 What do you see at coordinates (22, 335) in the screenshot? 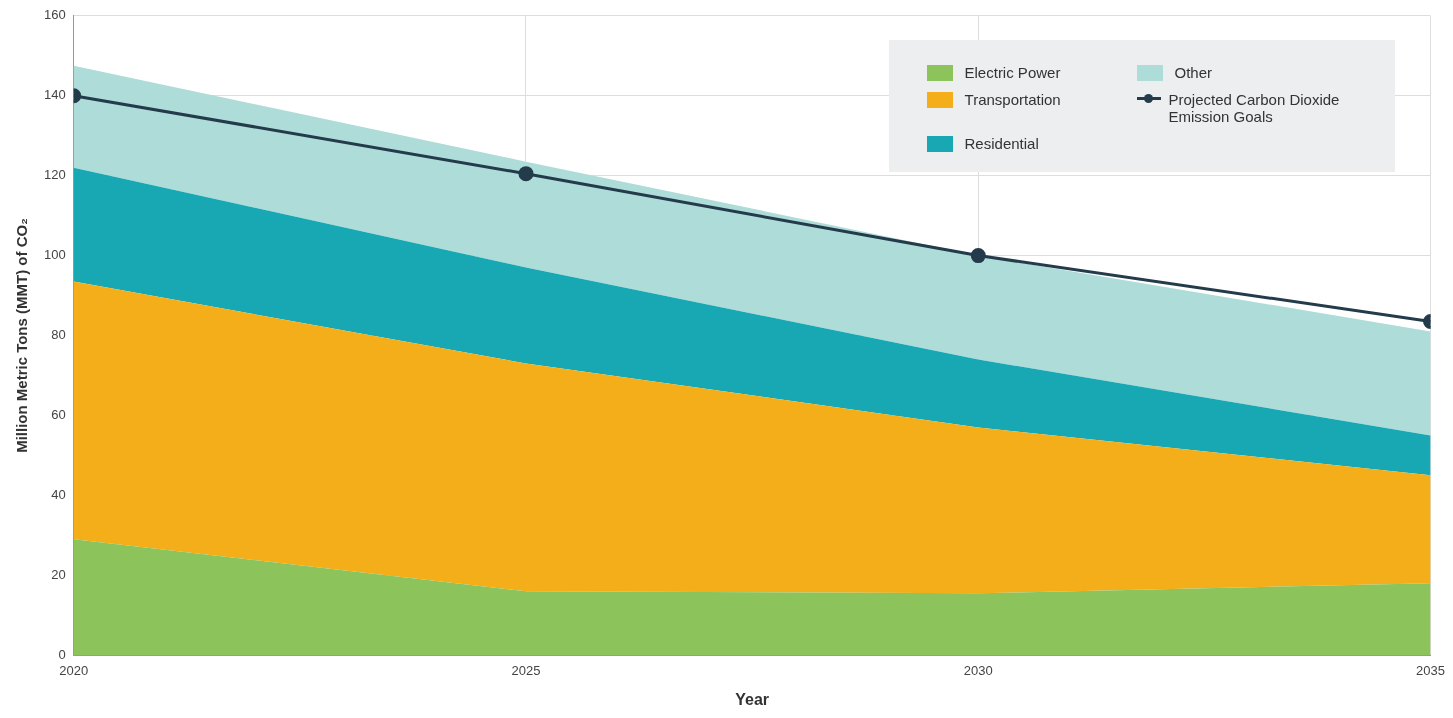
I see `y-axis-title: Million Metric Tons (MMT) of CO₂` at bounding box center [22, 335].